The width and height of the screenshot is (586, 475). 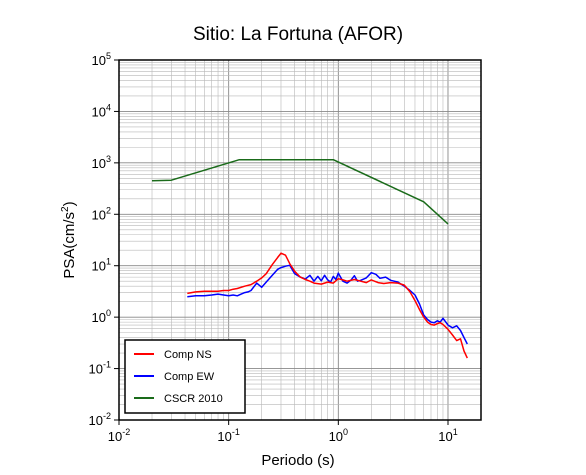 What do you see at coordinates (104, 239) in the screenshot?
I see `y-tick-labels: 10⁻² 10⁻¹ 10⁰ 10¹ 10² 10³ 10⁴ 10⁵` at bounding box center [104, 239].